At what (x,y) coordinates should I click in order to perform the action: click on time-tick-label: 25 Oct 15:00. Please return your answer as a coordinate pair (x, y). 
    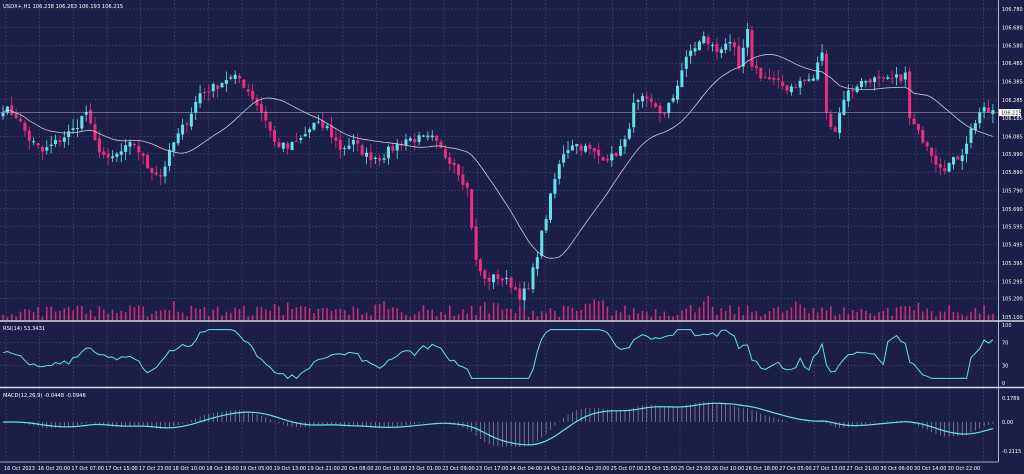
    Looking at the image, I should click on (660, 469).